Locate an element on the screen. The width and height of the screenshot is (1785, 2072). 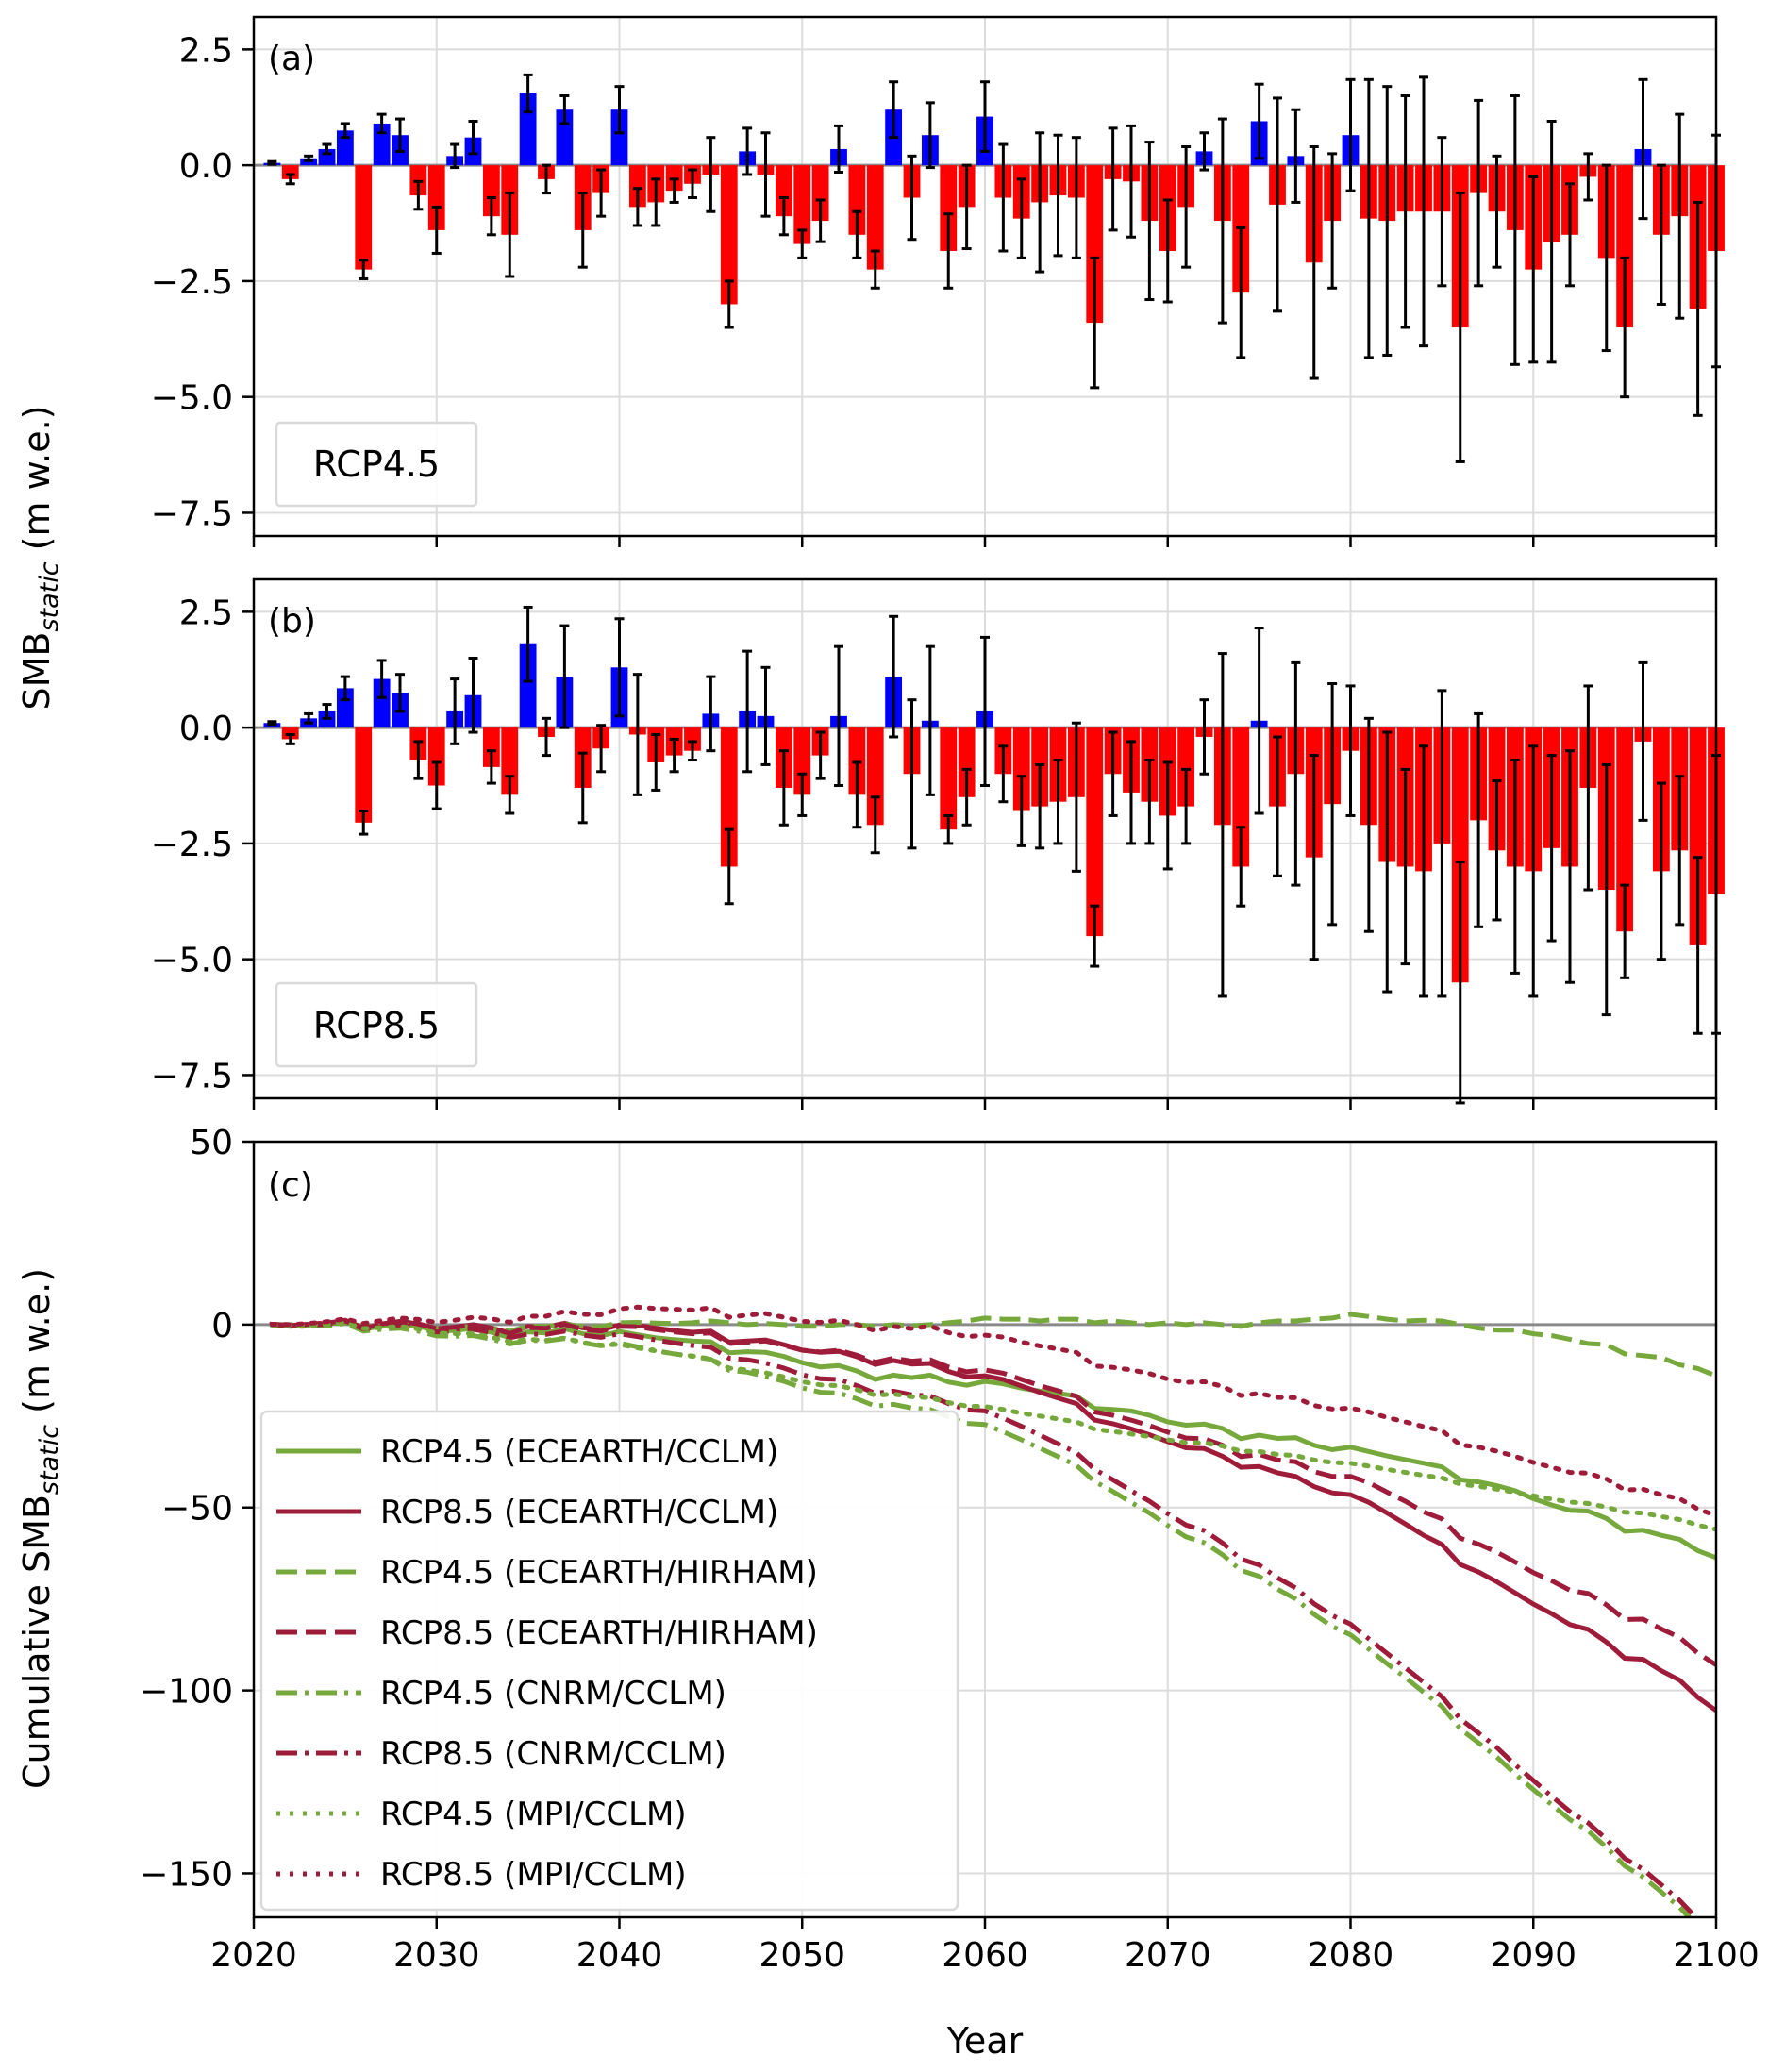
panel-a-errorbar-2082 is located at coordinates (1387, 221).